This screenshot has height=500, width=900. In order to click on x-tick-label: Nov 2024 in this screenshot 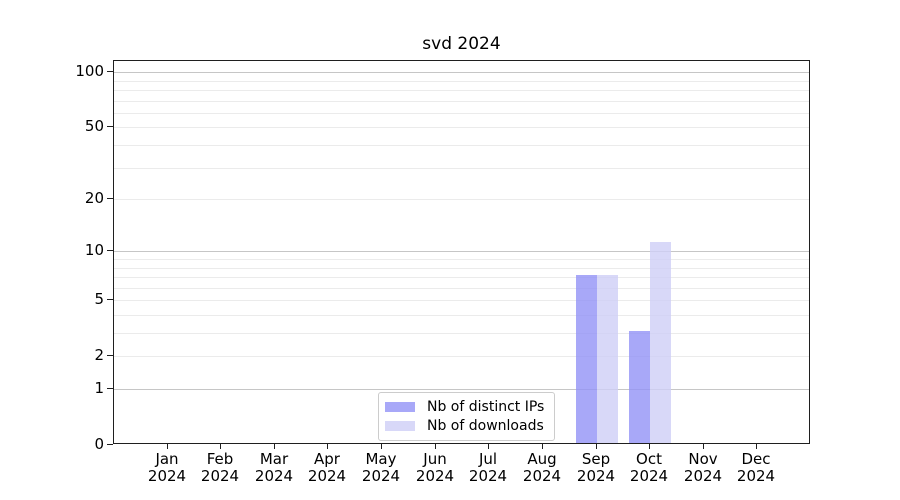, I will do `click(703, 467)`.